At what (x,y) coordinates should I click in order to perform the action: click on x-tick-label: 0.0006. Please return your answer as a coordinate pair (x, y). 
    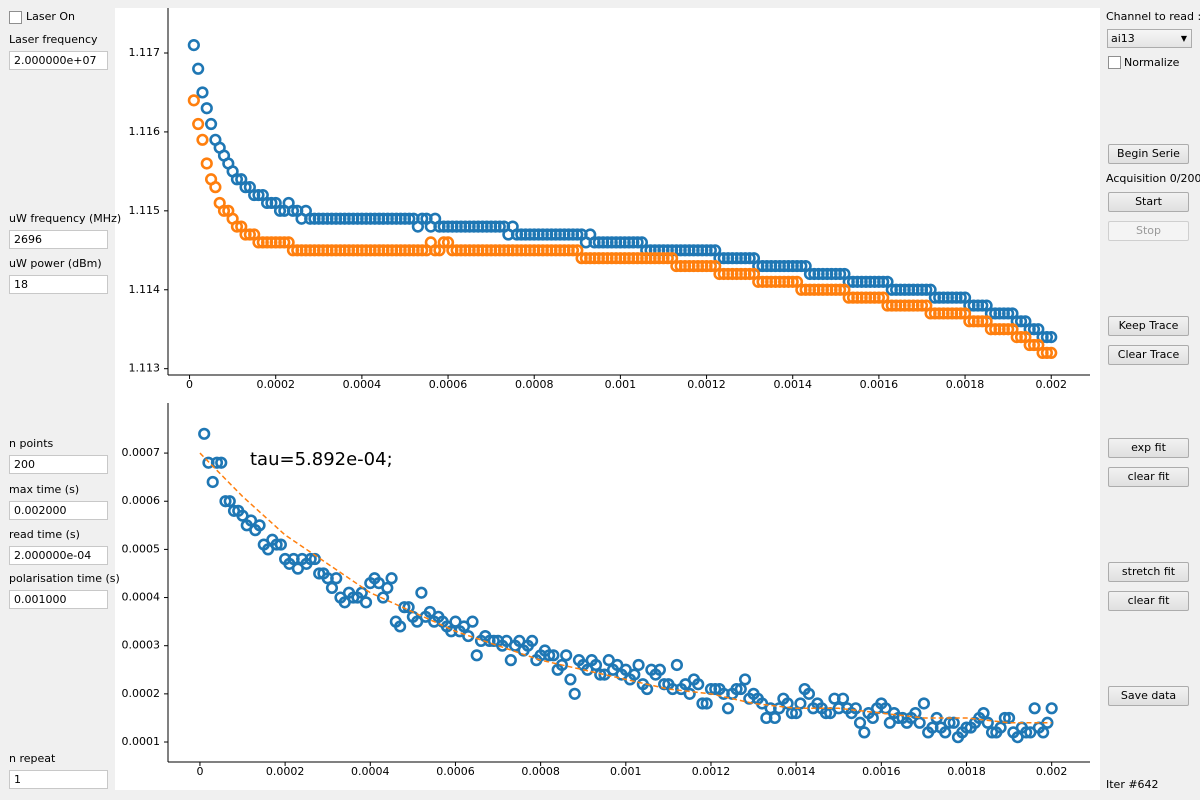
    Looking at the image, I should click on (455, 771).